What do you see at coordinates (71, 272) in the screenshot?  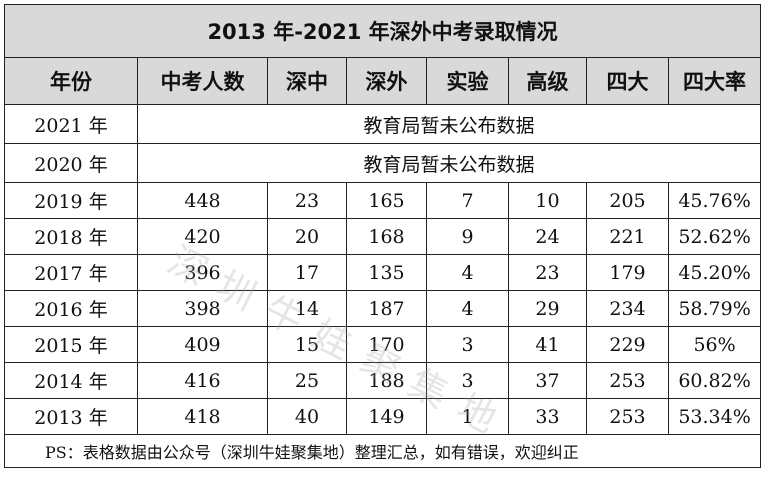 I see `year-cell: 2017 年` at bounding box center [71, 272].